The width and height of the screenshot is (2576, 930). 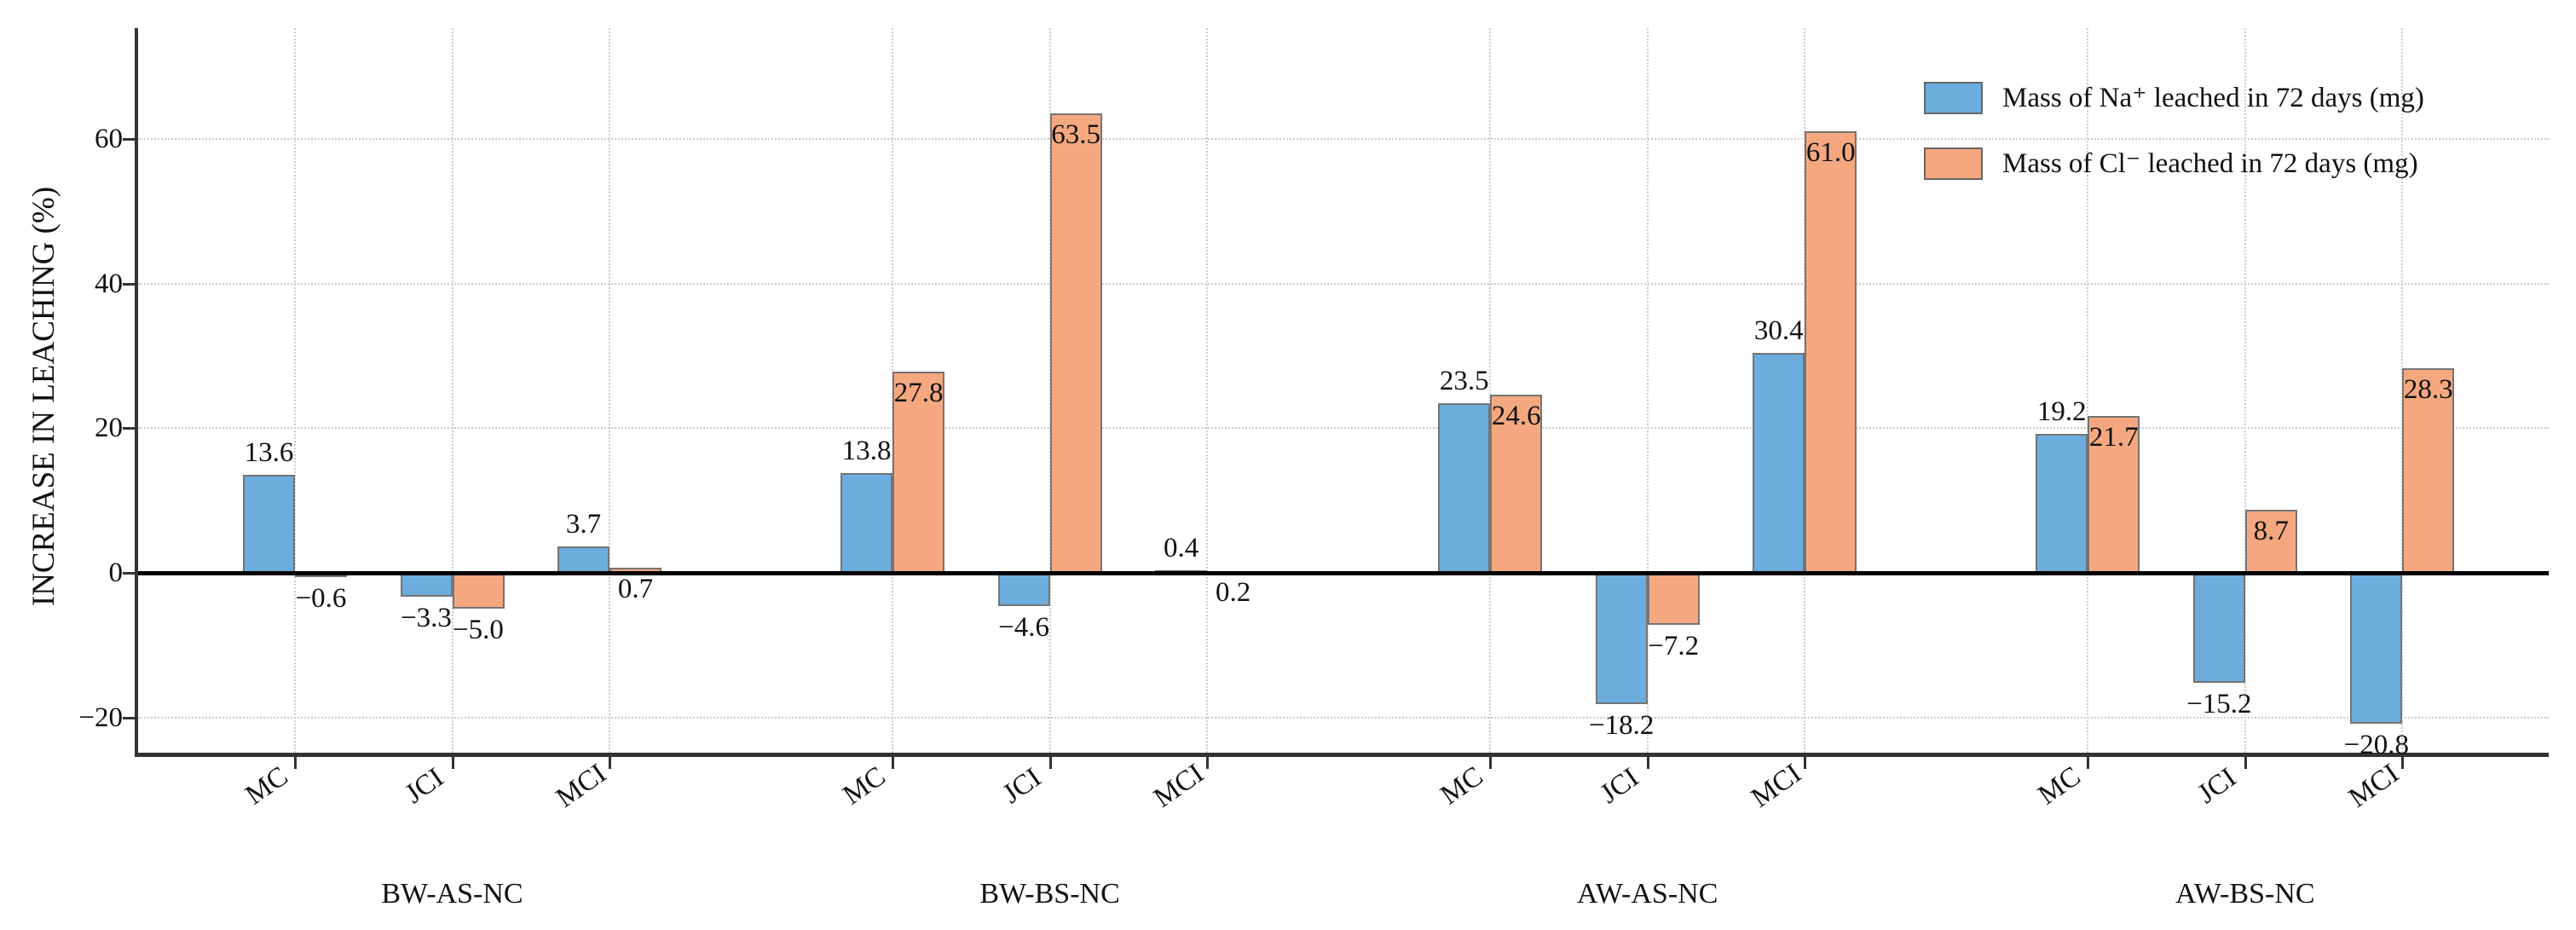 What do you see at coordinates (1075, 135) in the screenshot?
I see `value-label-cl: 63.5` at bounding box center [1075, 135].